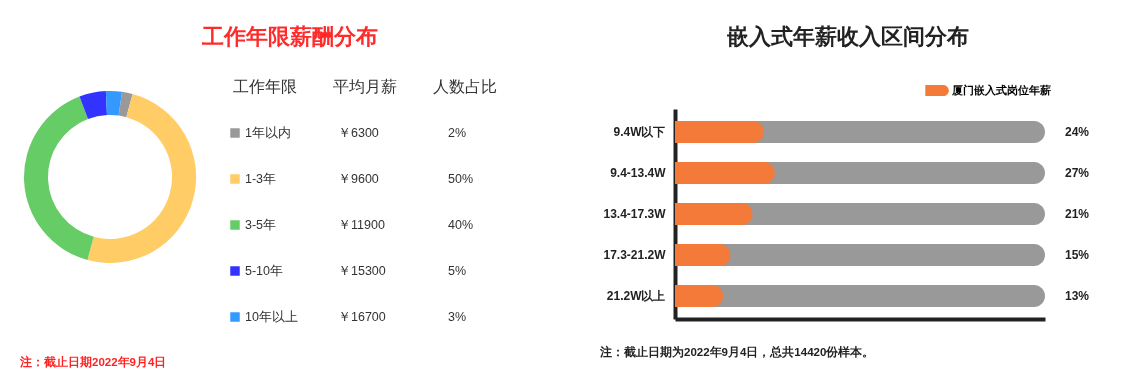 The image size is (1148, 383). What do you see at coordinates (635, 255) in the screenshot?
I see `y-tick-label: 17.3-21.2W` at bounding box center [635, 255].